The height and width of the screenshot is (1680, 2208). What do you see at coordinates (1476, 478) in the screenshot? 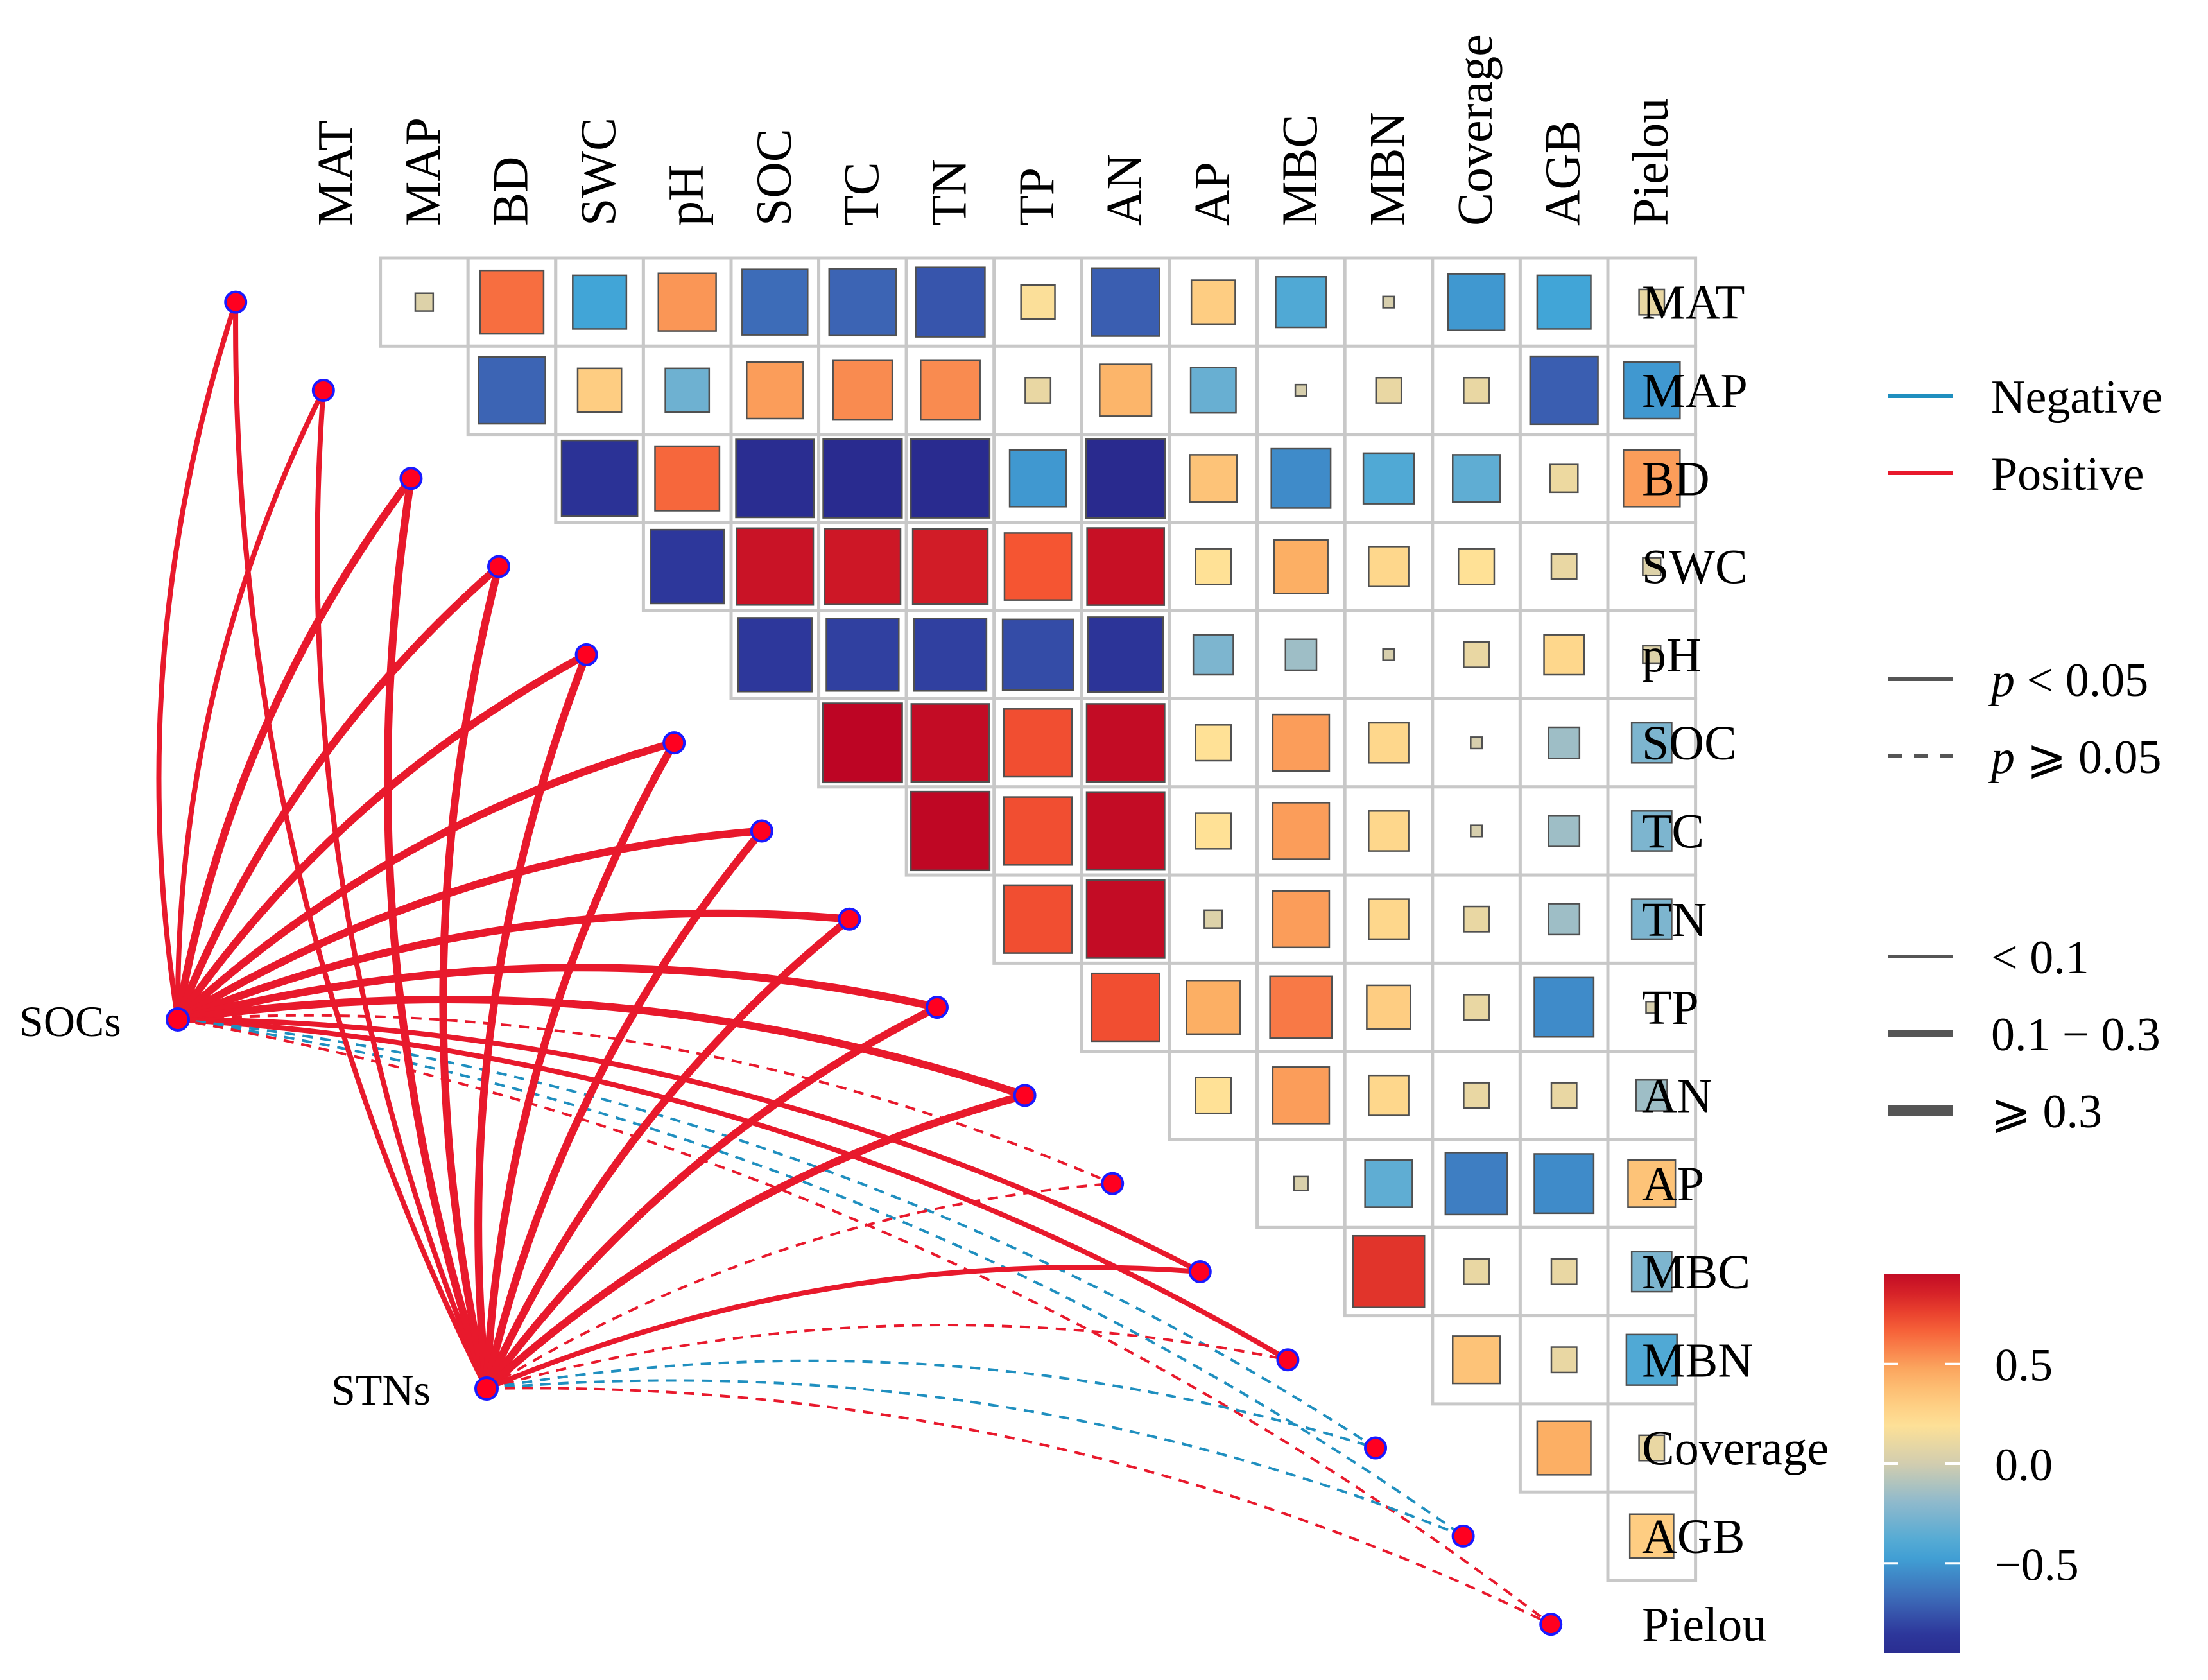
I see `corr-square-BD-Coverage` at bounding box center [1476, 478].